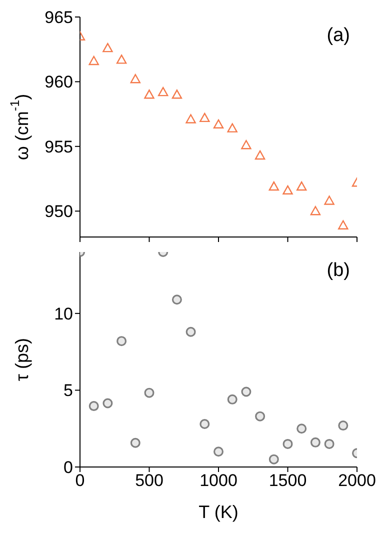  Describe the element at coordinates (58, 18) in the screenshot. I see `y-tick-label: 965` at that location.